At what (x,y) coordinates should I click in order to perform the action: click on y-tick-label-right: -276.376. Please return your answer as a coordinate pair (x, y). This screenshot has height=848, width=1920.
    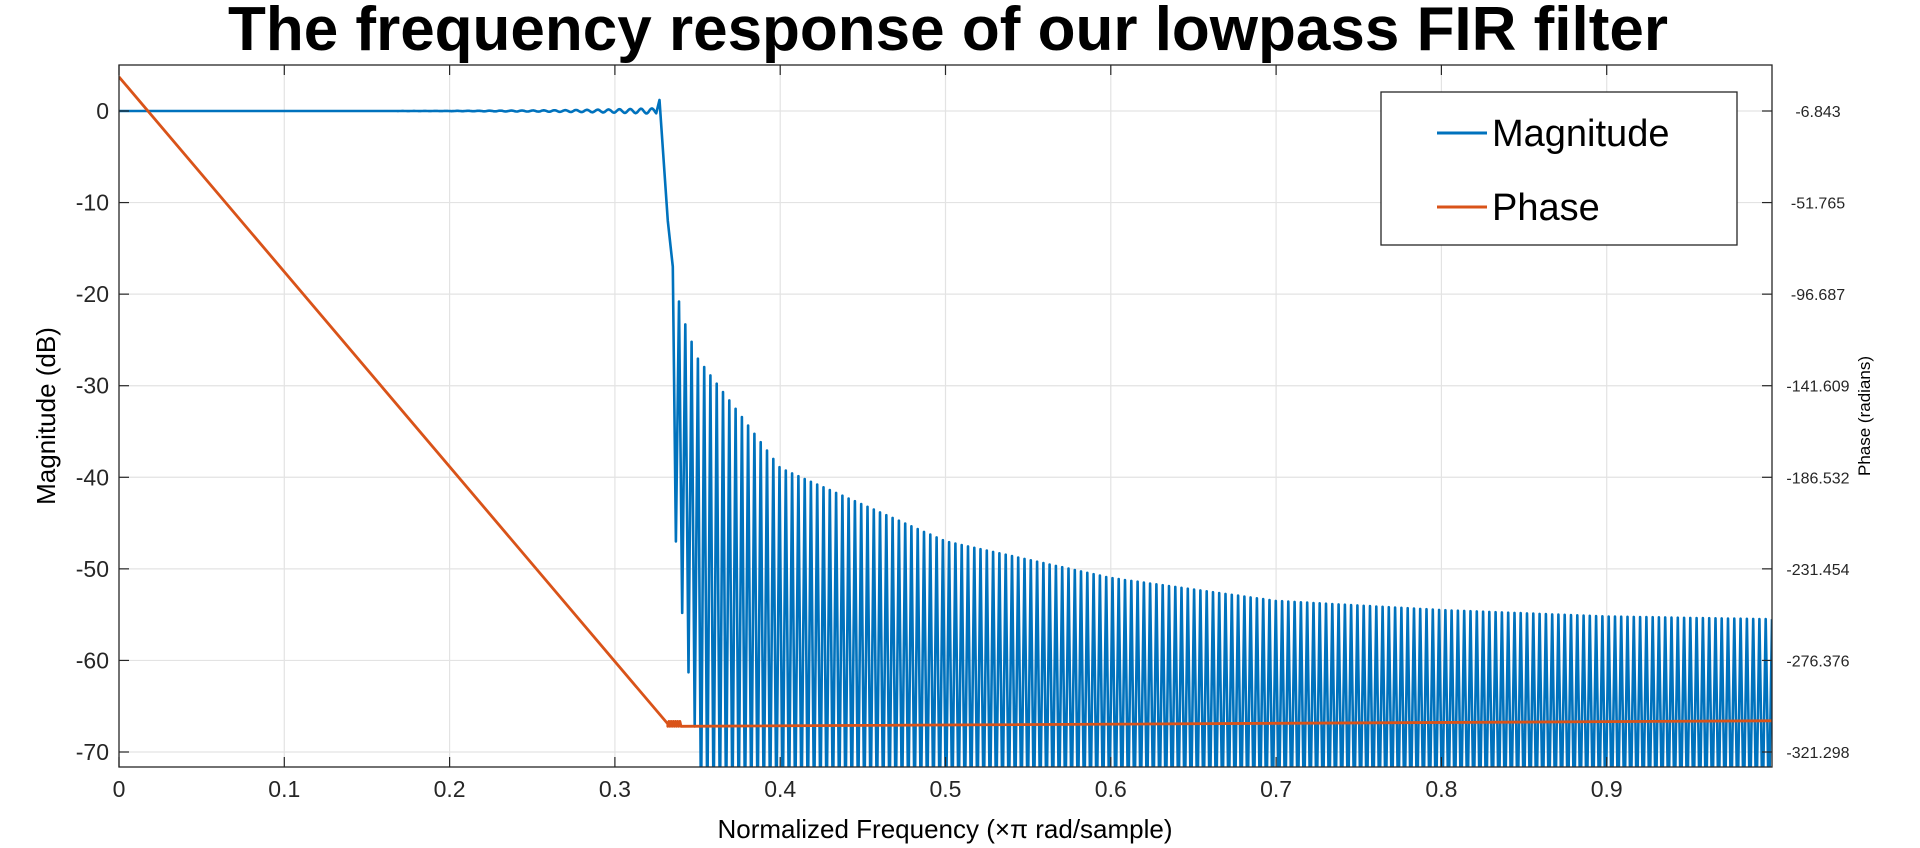
    Looking at the image, I should click on (1817, 661).